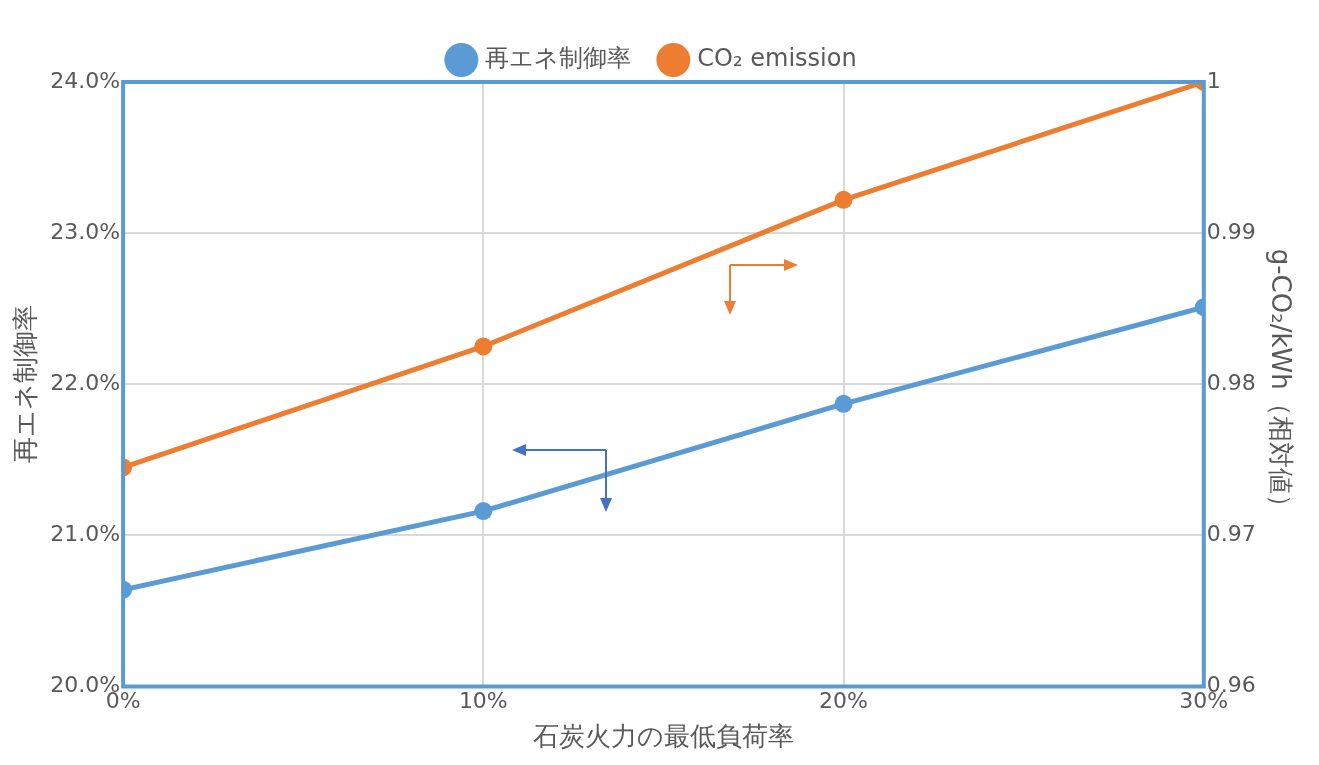 This screenshot has width=1319, height=765. Describe the element at coordinates (777, 58) in the screenshot. I see `legend-label: CO₂ emission` at that location.